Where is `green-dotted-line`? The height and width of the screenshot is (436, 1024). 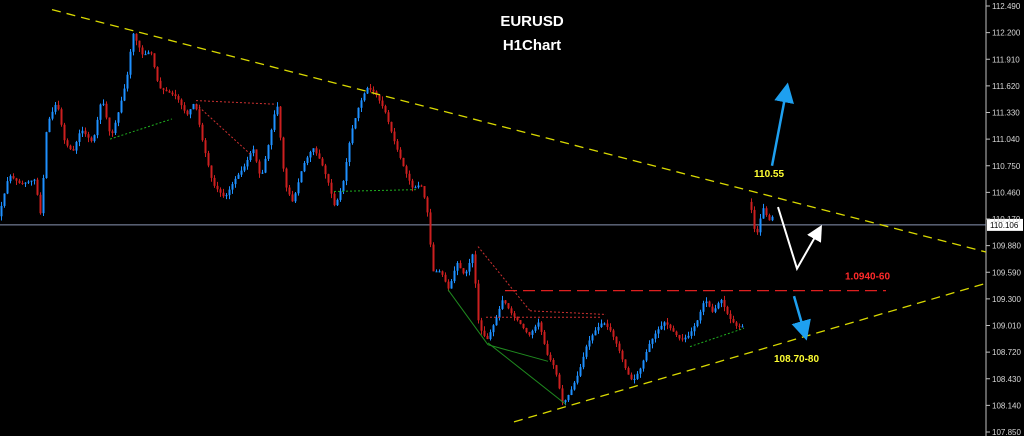 green-dotted-line is located at coordinates (141, 129).